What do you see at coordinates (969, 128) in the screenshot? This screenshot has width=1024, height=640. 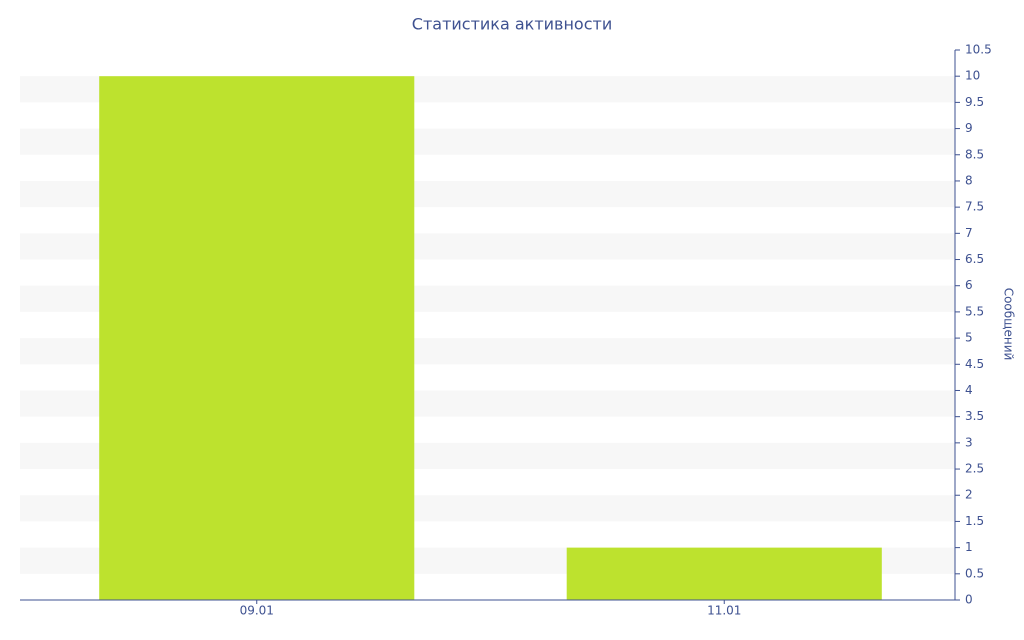 I see `y-tick-label: 9` at bounding box center [969, 128].